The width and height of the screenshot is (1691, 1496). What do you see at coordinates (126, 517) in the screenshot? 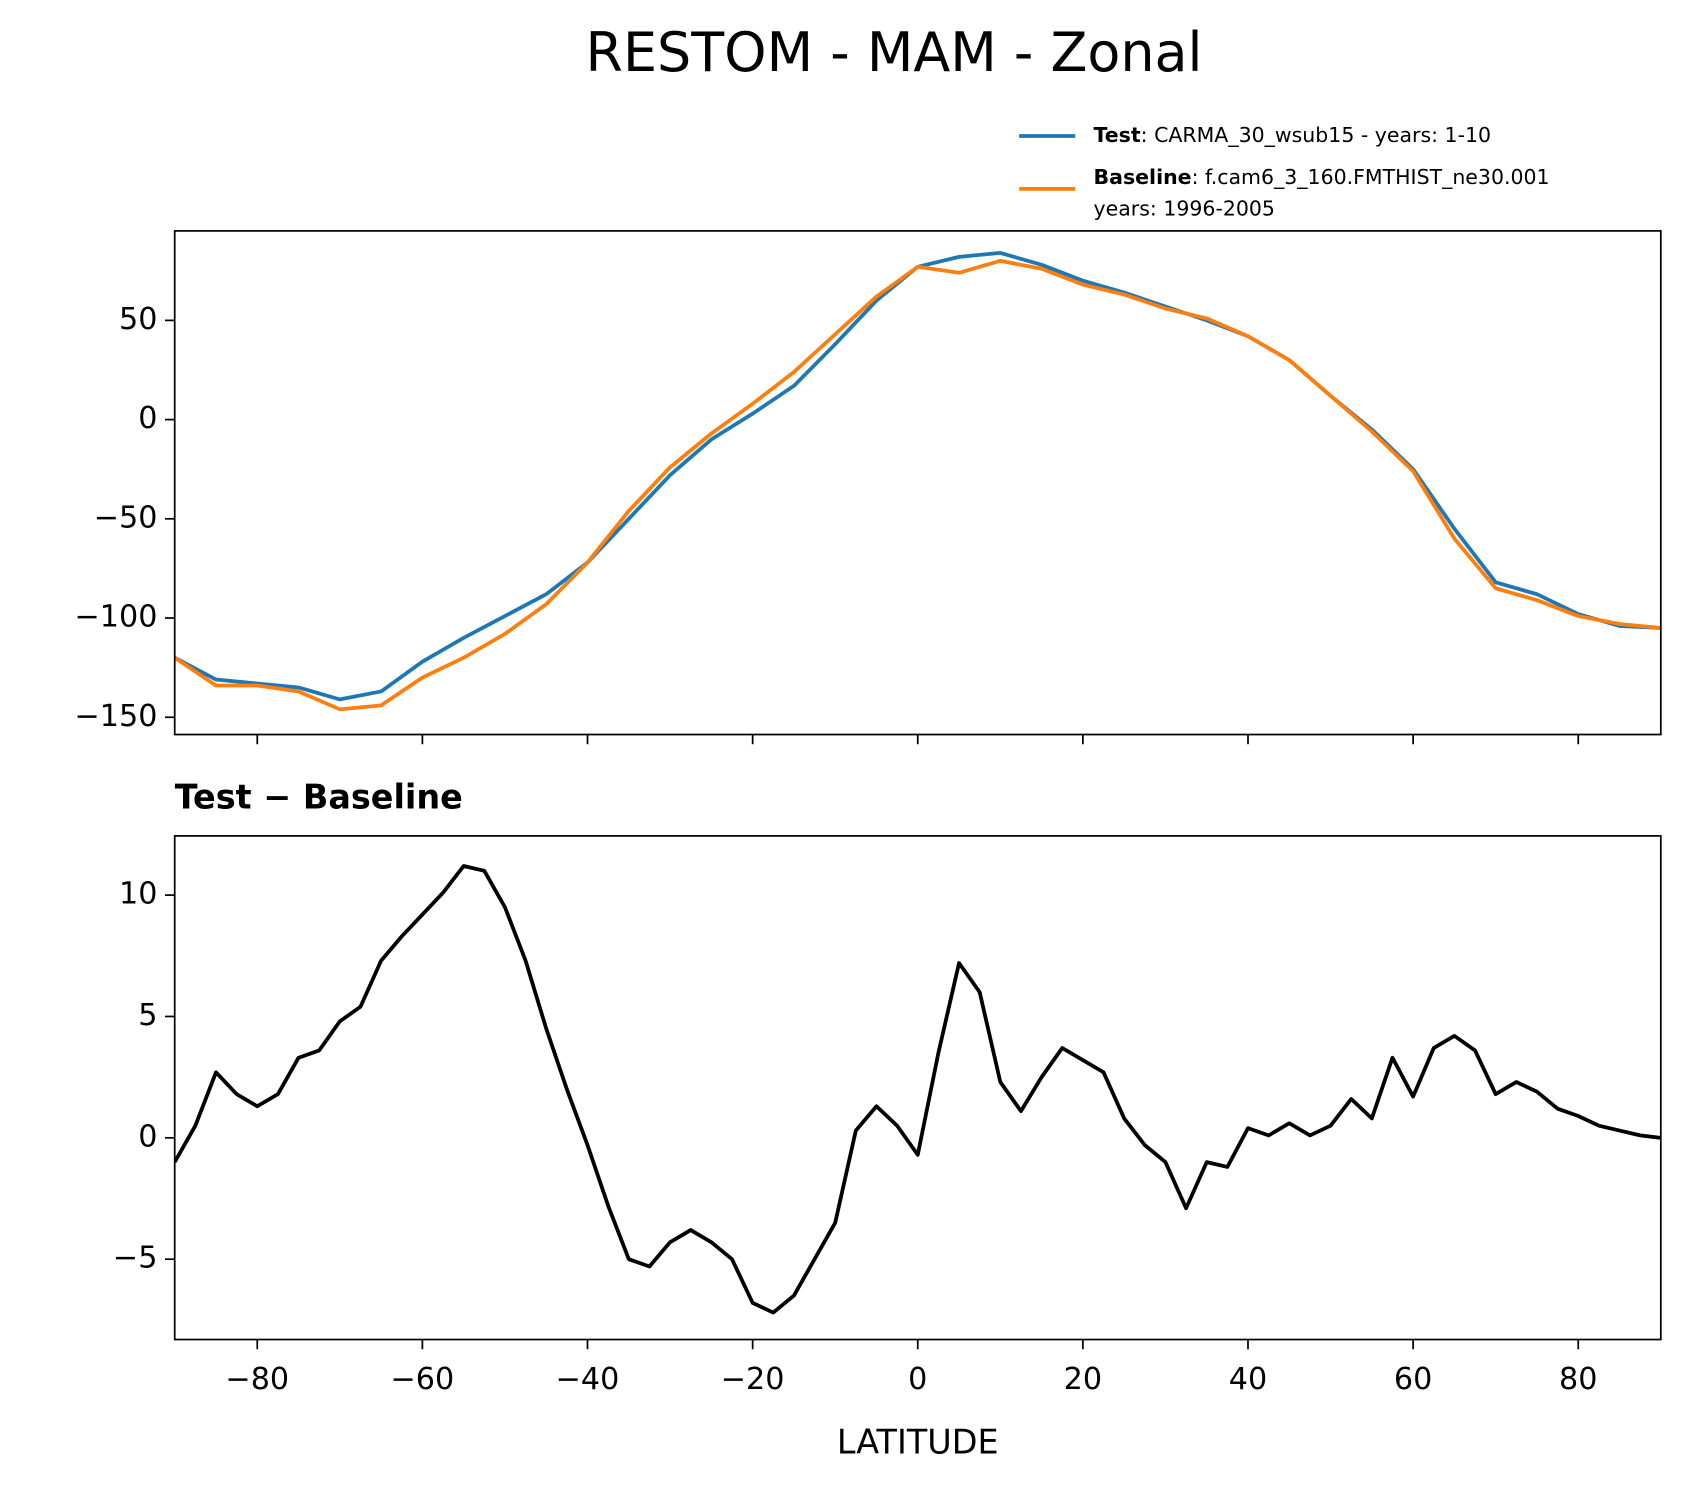
I see `y-tick-label: −50` at bounding box center [126, 517].